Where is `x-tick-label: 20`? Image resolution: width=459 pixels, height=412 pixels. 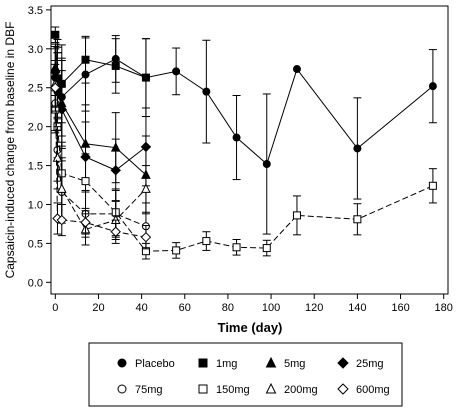
x-tick-label: 20 is located at coordinates (98, 308).